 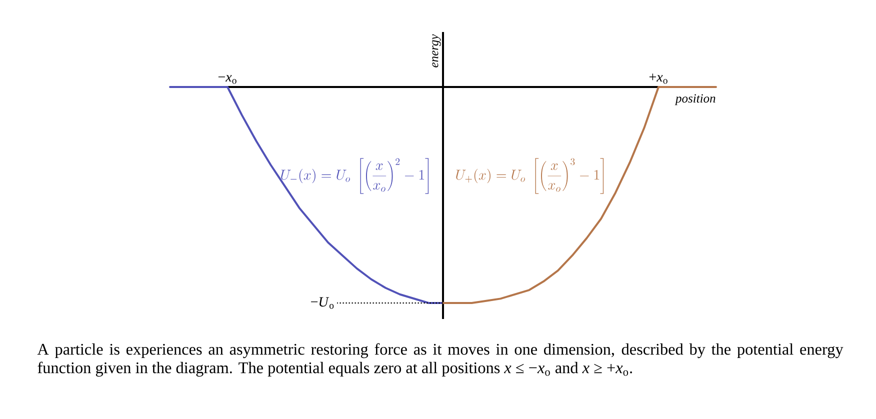 What do you see at coordinates (355, 176) in the screenshot?
I see `series-label: $U_-(x) = U_o\;\left[\left(\frac{x}{x_o}\right)^2-1\right]$` at bounding box center [355, 176].